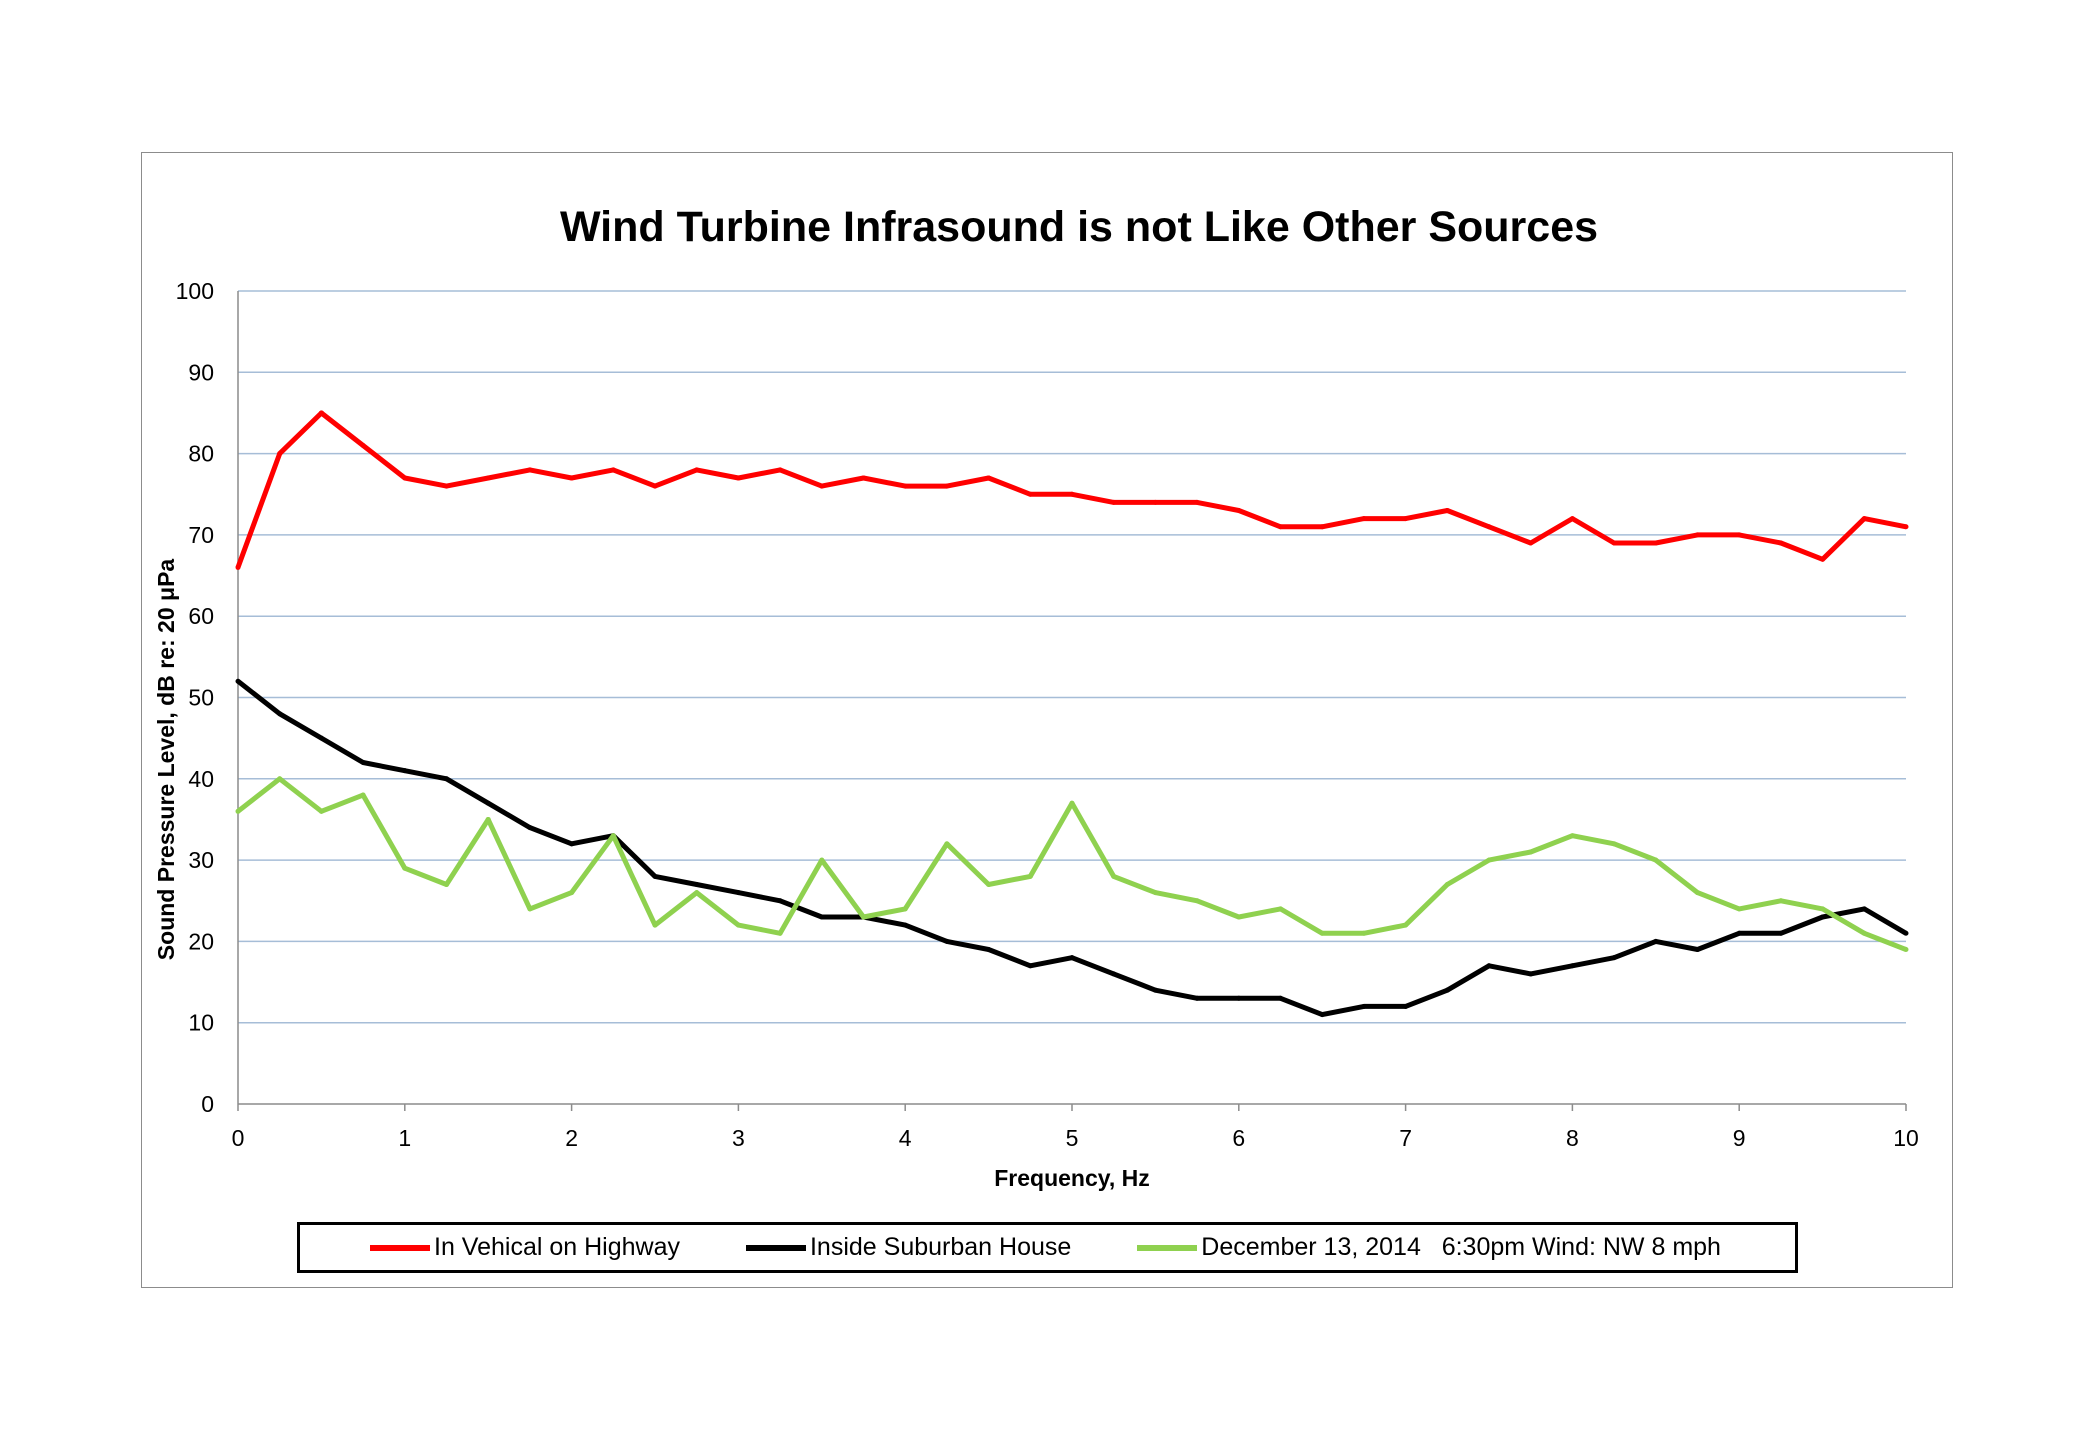  Describe the element at coordinates (1167, 1247) in the screenshot. I see `legend-swatch-green` at that location.